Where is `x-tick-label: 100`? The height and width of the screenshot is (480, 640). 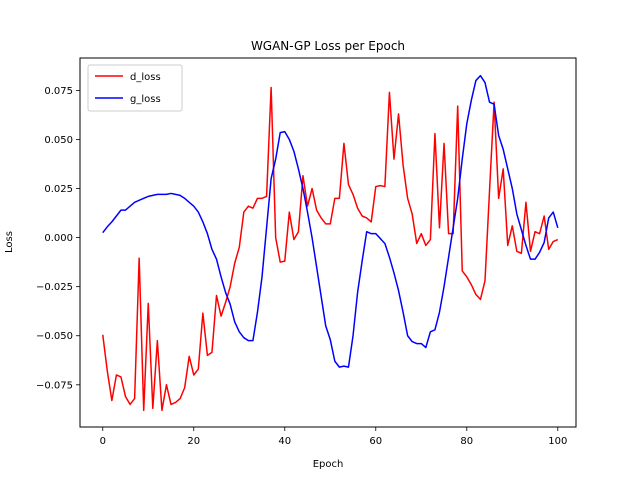 x-tick-label: 100 is located at coordinates (557, 441).